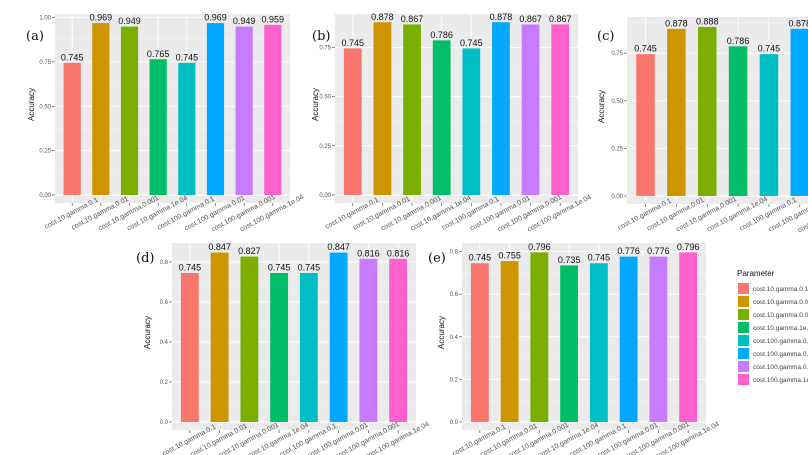  I want to click on bar-value-label: 0.959, so click(273, 19).